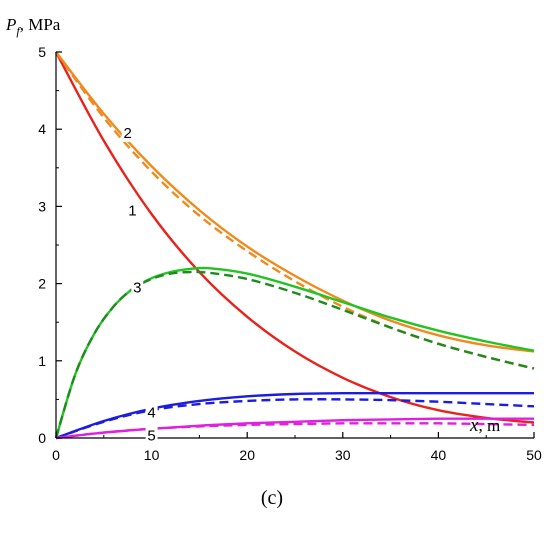  I want to click on x-axis-symbol: x, so click(474, 425).